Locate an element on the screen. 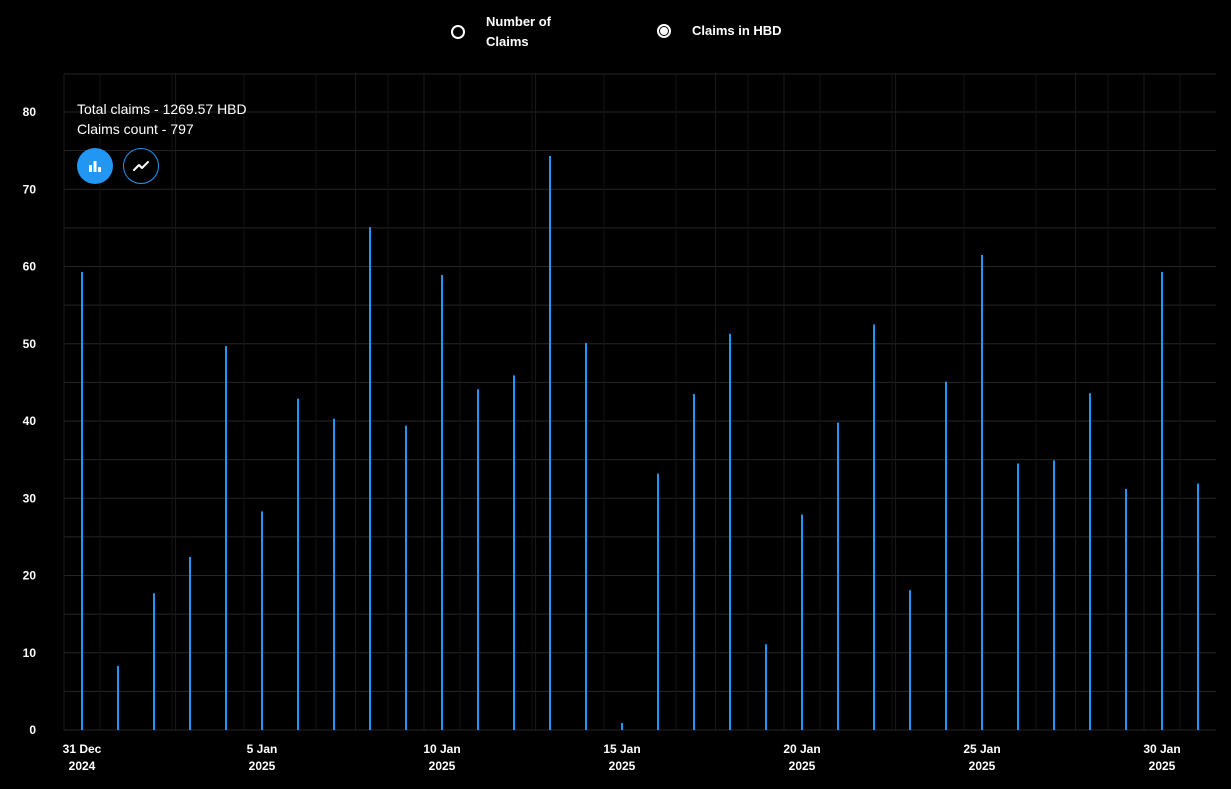 This screenshot has height=789, width=1231. y-tick-label: 50 is located at coordinates (30, 344).